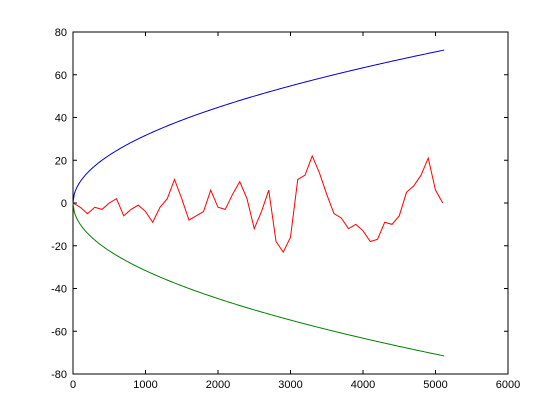  What do you see at coordinates (435, 385) in the screenshot?
I see `x-tick-label: 5000` at bounding box center [435, 385].